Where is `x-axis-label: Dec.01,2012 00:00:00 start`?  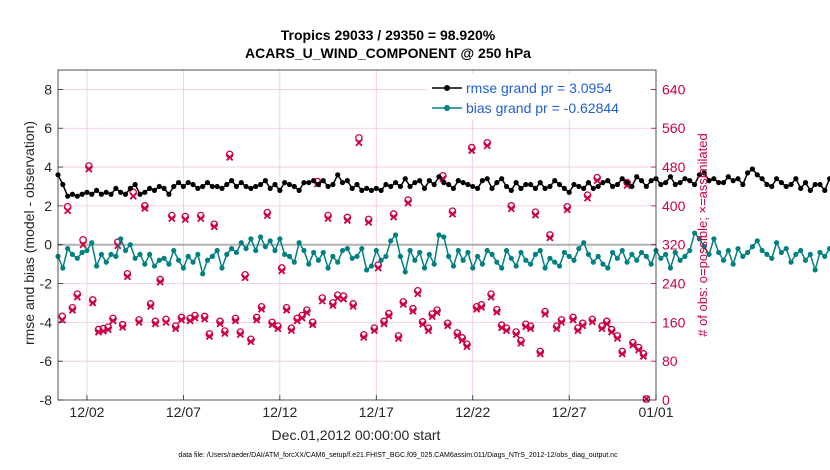 x-axis-label: Dec.01,2012 00:00:00 start is located at coordinates (356, 435).